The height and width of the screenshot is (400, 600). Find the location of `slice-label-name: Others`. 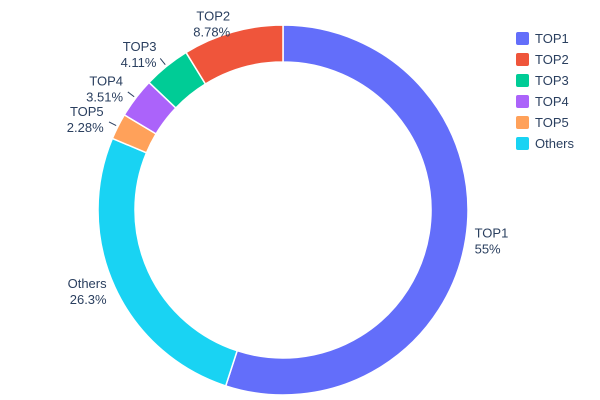

slice-label-name: Others is located at coordinates (88, 283).